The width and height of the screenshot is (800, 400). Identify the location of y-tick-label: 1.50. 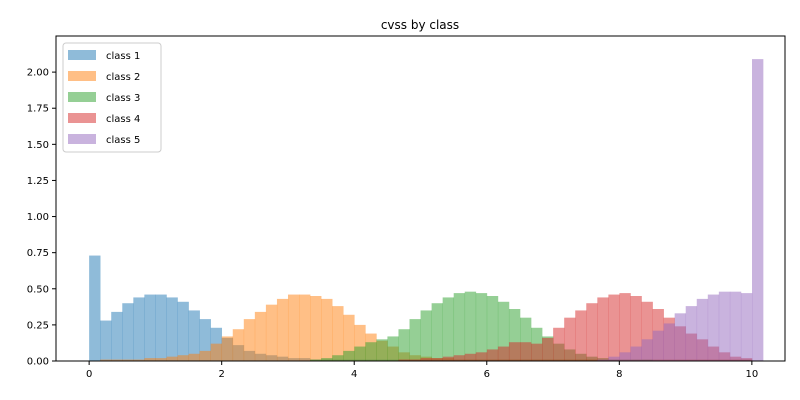
(38, 145).